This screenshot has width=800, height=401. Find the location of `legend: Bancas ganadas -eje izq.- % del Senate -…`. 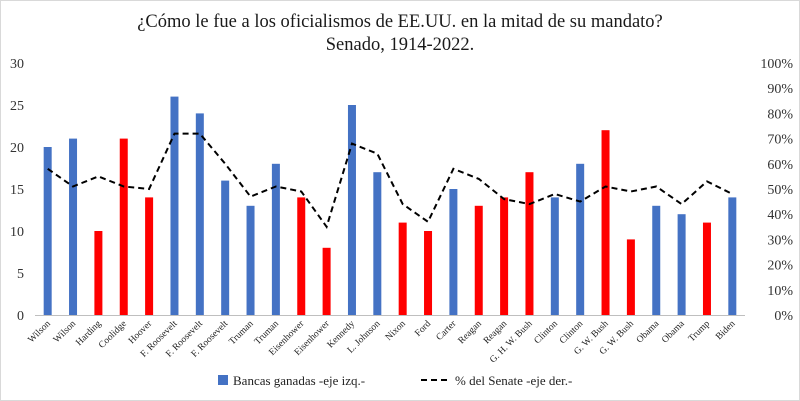

legend: Bancas ganadas -eje izq.- % del Senate -… is located at coordinates (395, 380).